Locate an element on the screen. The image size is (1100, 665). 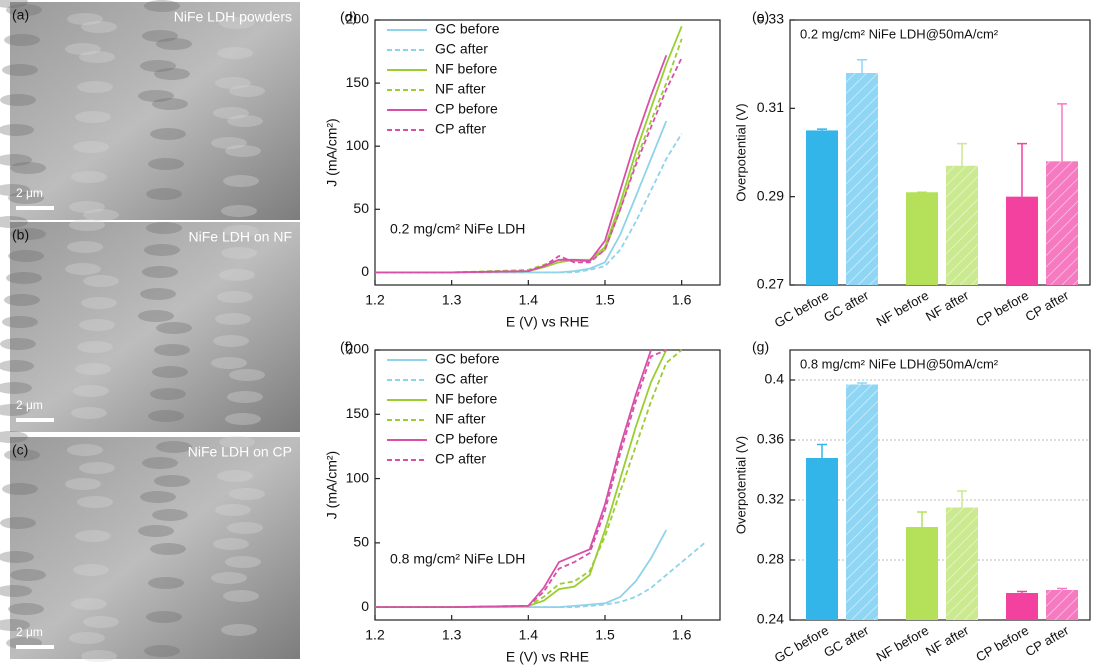
scale-label: 2 μm is located at coordinates (29, 632).